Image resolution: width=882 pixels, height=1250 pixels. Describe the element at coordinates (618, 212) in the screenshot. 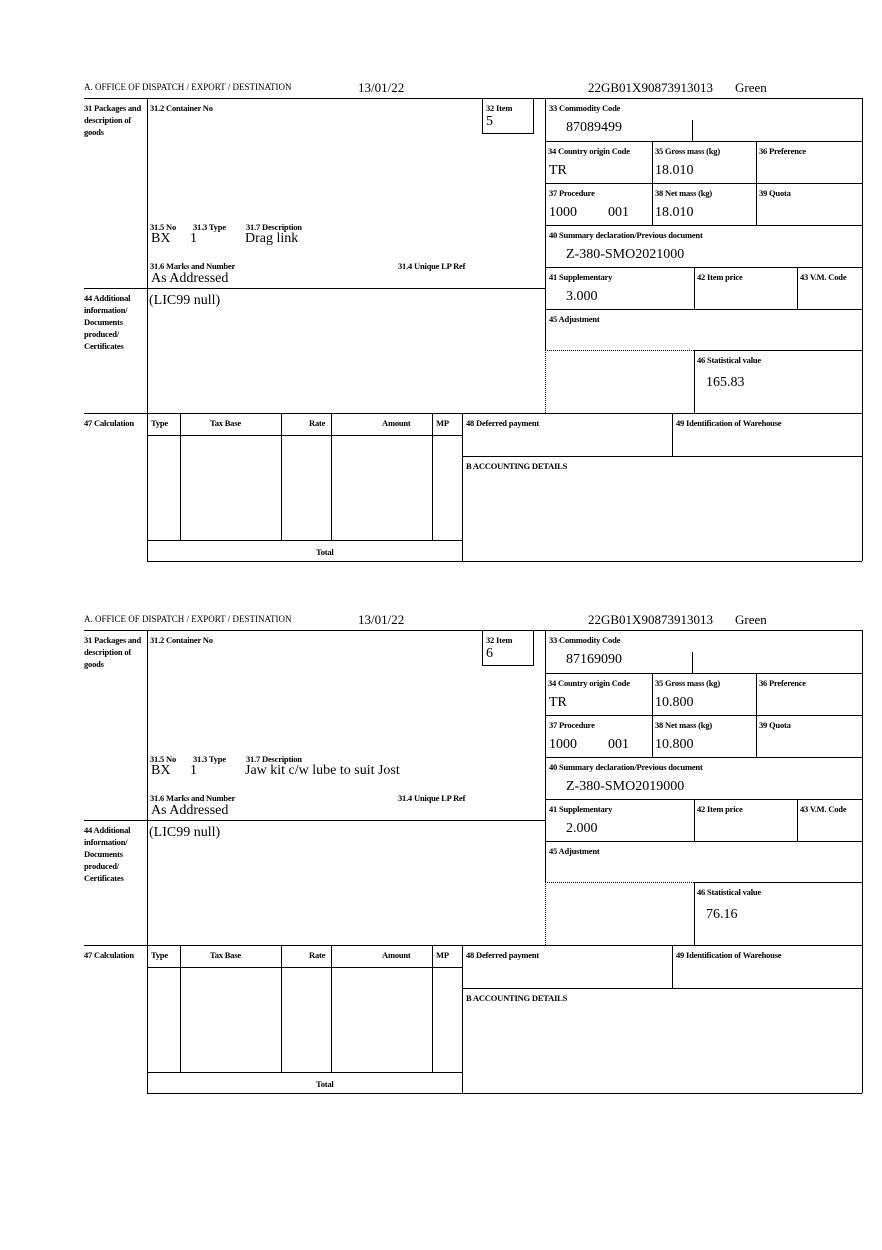

I see `procedure-extension: 001` at that location.